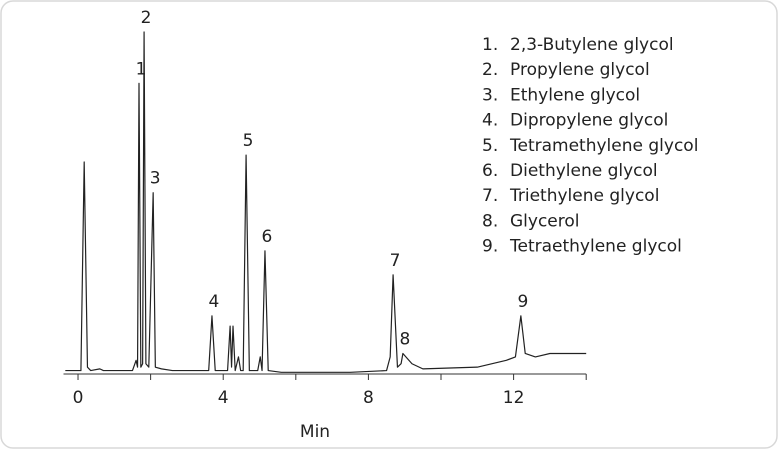  What do you see at coordinates (575, 95) in the screenshot?
I see `legend-name: Ethylene glycol` at bounding box center [575, 95].